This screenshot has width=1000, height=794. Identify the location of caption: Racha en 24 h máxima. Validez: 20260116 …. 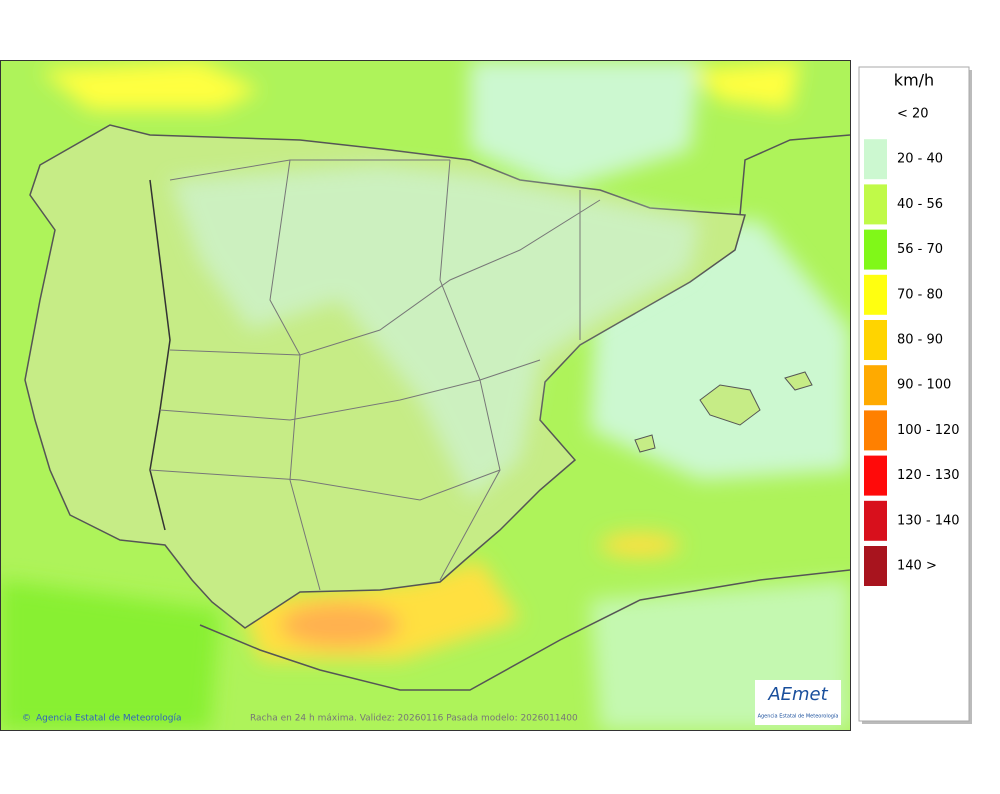
(414, 719).